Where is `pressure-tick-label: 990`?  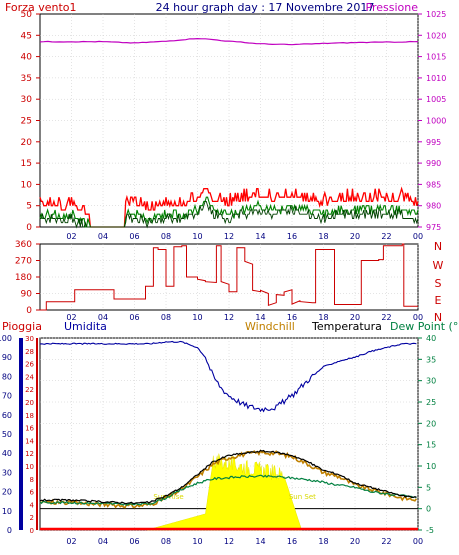 pressure-tick-label: 990 is located at coordinates (433, 163).